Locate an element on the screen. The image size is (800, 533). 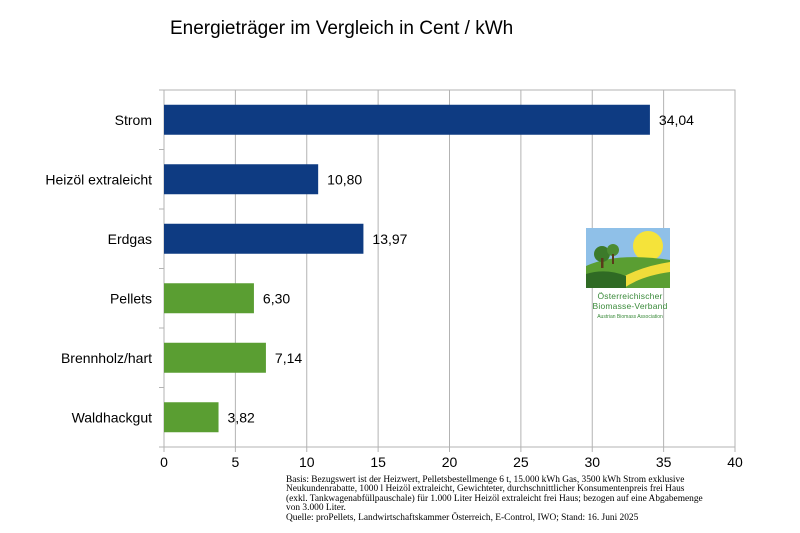
x-tick-label: 25 is located at coordinates (521, 462).